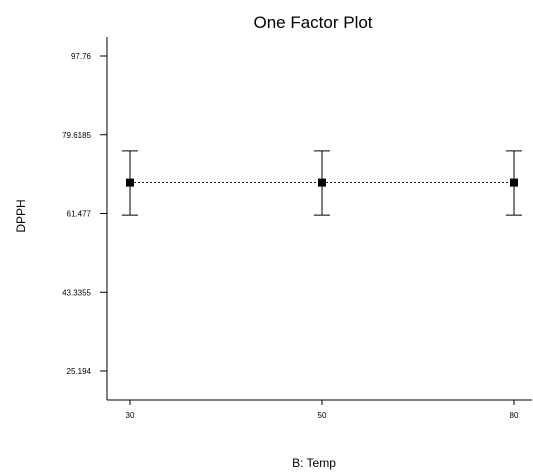 This screenshot has height=472, width=533. Describe the element at coordinates (322, 410) in the screenshot. I see `x-axis-ticks: 30 50 80` at that location.